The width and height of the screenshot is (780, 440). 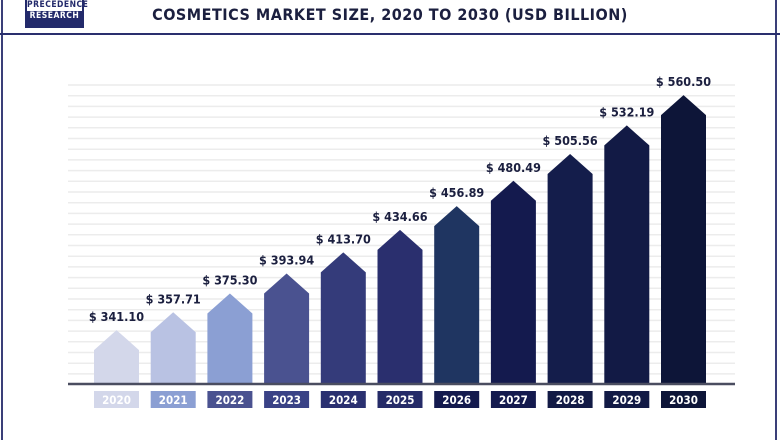 What do you see at coordinates (287, 328) in the screenshot?
I see `bar-2023` at bounding box center [287, 328].